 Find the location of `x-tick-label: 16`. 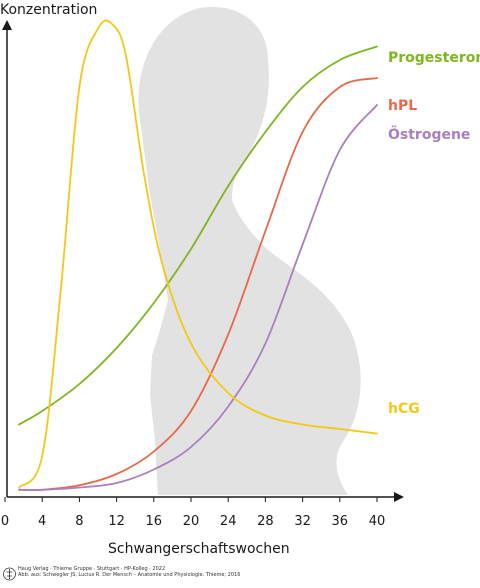

x-tick-label: 16 is located at coordinates (154, 521).